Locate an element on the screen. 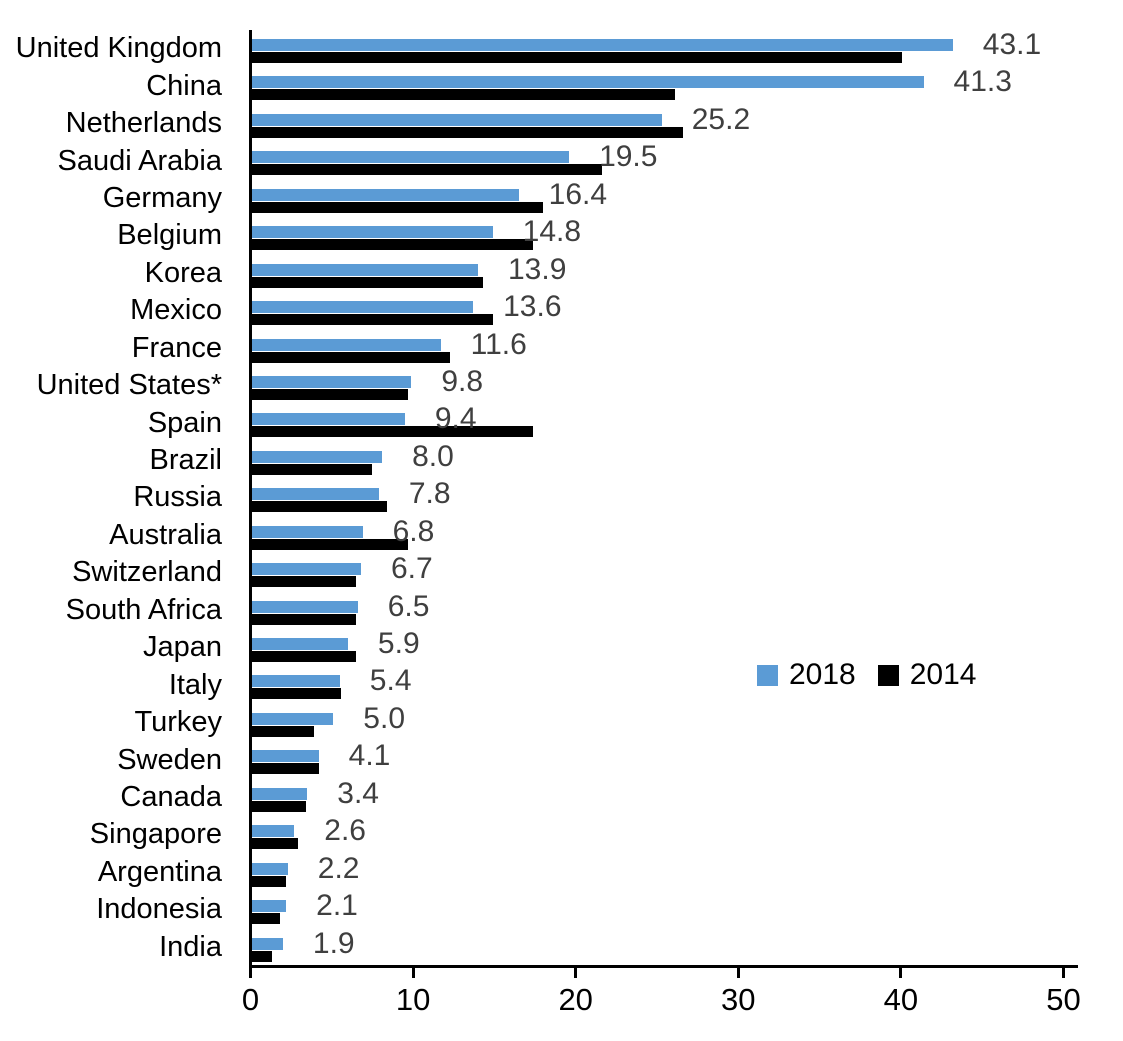 The image size is (1123, 1041). value-label: 5.4 is located at coordinates (390, 681).